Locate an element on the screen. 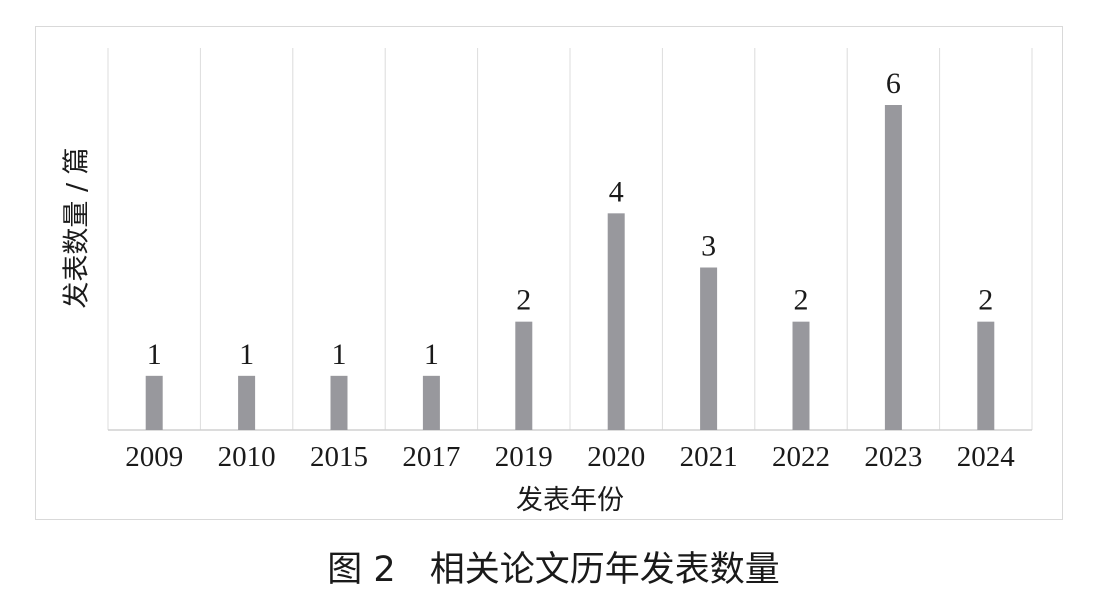 The height and width of the screenshot is (597, 1107). data-label-2024: 2 is located at coordinates (985, 300).